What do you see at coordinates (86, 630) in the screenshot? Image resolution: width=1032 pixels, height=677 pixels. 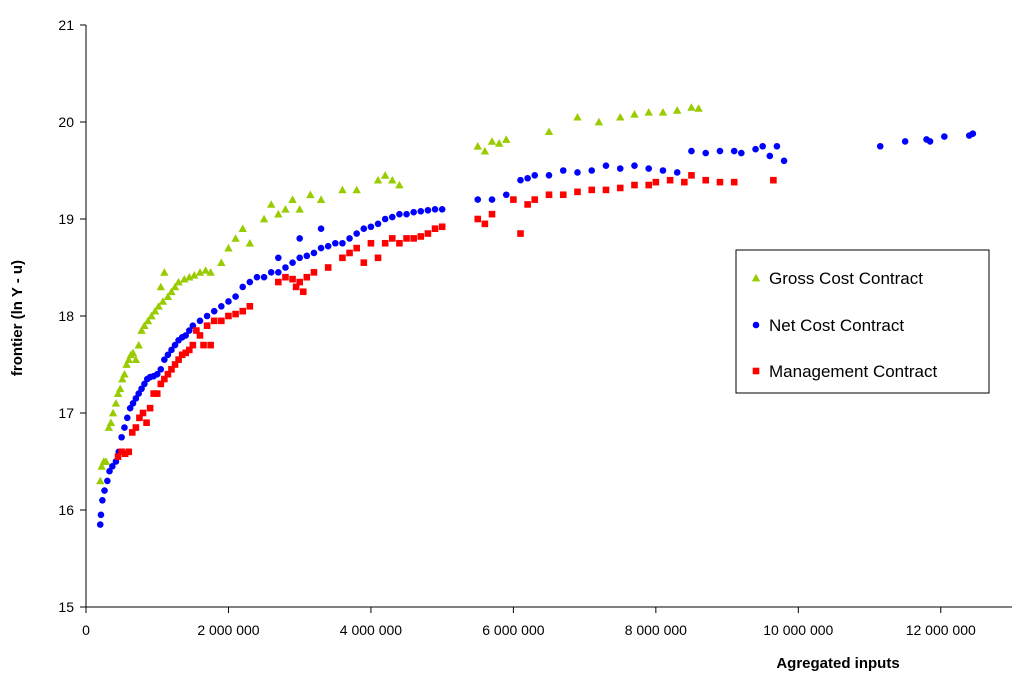 I see `x-tick-label: 0` at bounding box center [86, 630].